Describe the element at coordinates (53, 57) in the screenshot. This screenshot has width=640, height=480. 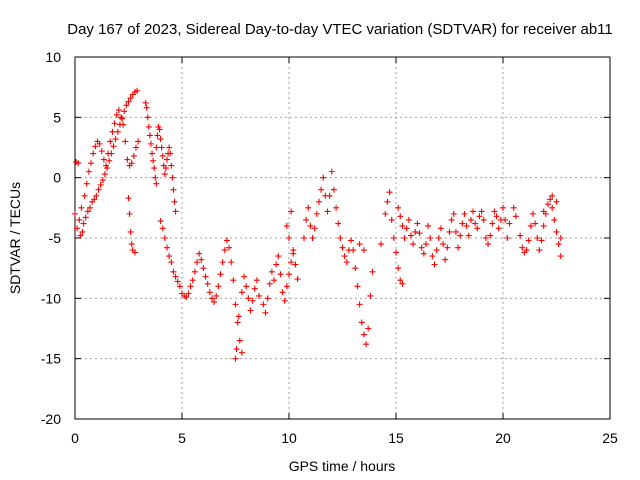
I see `y-tick-label: 10` at that location.